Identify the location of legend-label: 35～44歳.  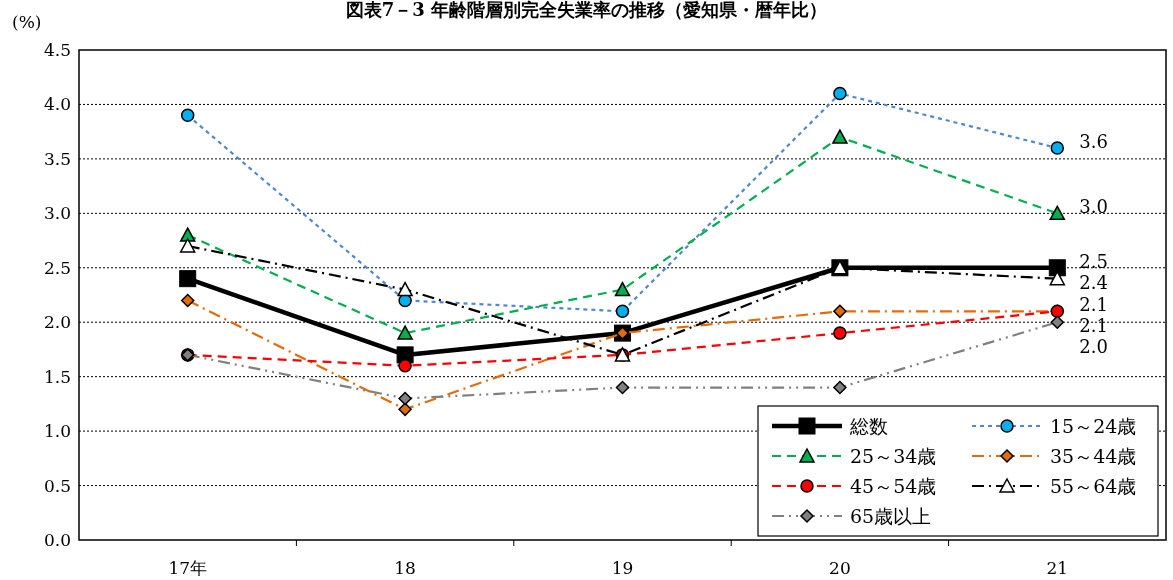
(1093, 456).